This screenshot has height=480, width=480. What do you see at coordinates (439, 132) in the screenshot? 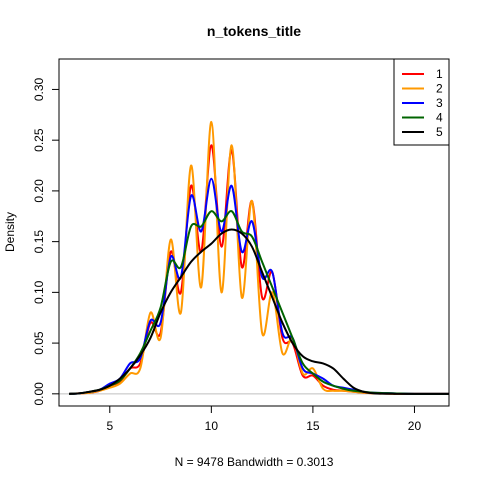
I see `legend-label-5: 5` at bounding box center [439, 132].